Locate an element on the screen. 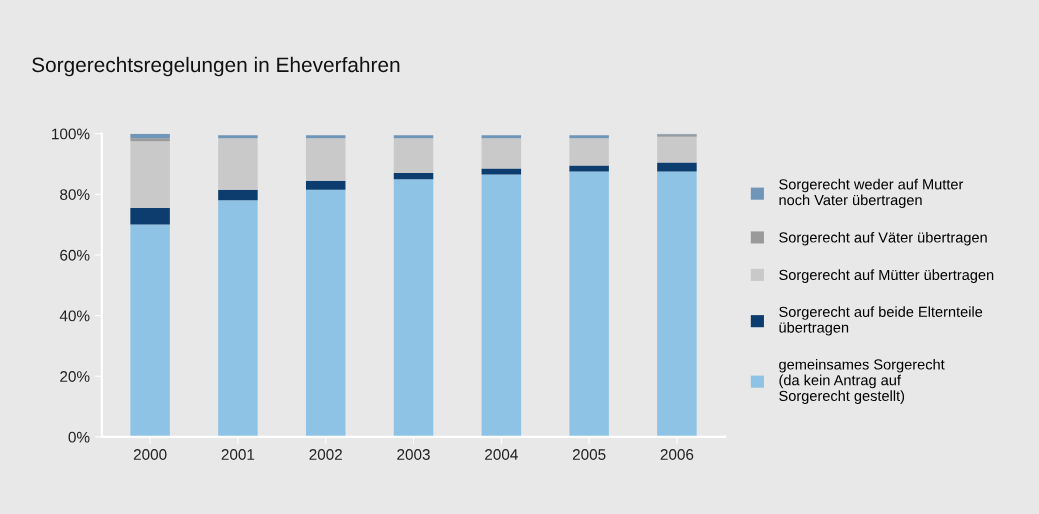 The width and height of the screenshot is (1039, 514). y-tick-label: 60% is located at coordinates (75, 255).